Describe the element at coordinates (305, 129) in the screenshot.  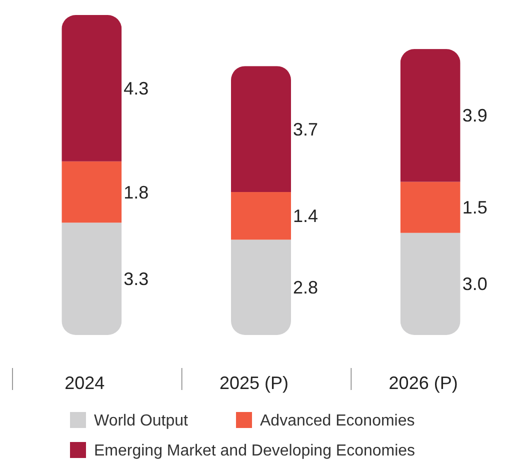
I see `data-label: 3.7` at that location.